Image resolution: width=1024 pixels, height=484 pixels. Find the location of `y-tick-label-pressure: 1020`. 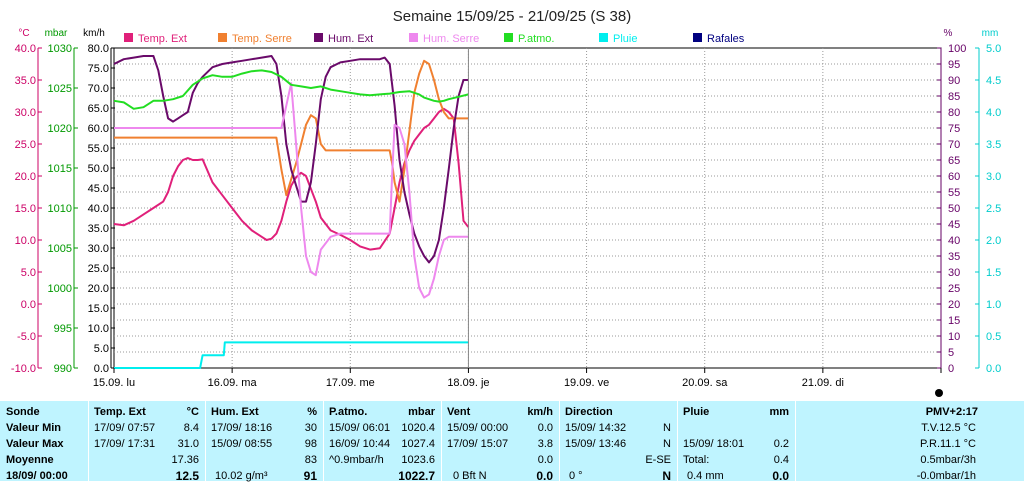

y-tick-label-pressure: 1020 is located at coordinates (60, 129).